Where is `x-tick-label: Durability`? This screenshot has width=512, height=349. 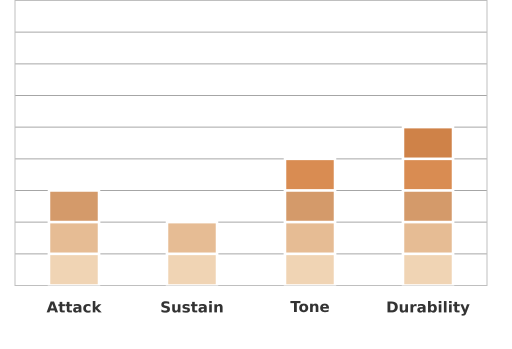
x-tick-label: Durability is located at coordinates (429, 308).